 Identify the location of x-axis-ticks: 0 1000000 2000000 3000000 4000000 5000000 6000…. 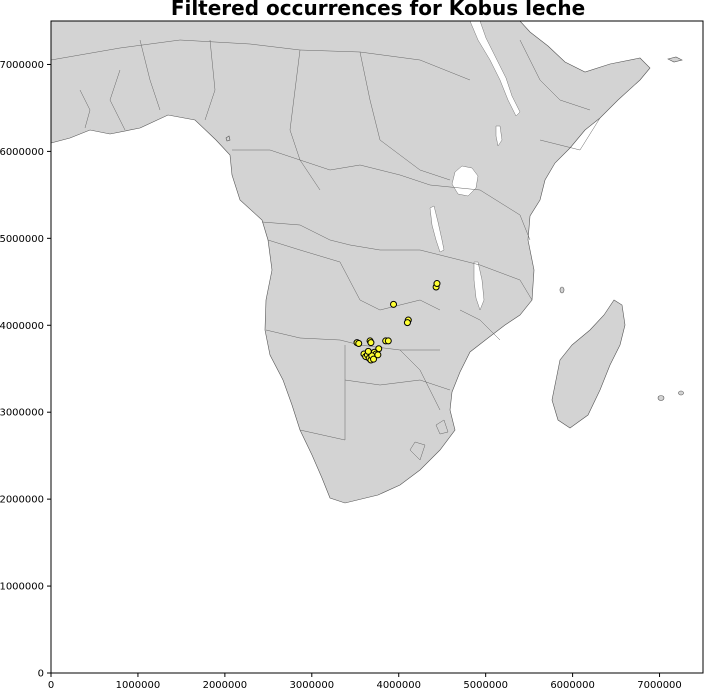
(365, 681).